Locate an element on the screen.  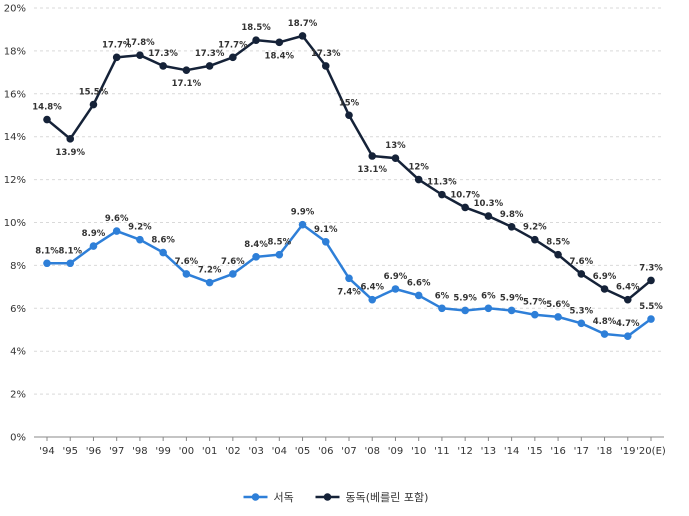
data-label: 5.3% is located at coordinates (582, 311).